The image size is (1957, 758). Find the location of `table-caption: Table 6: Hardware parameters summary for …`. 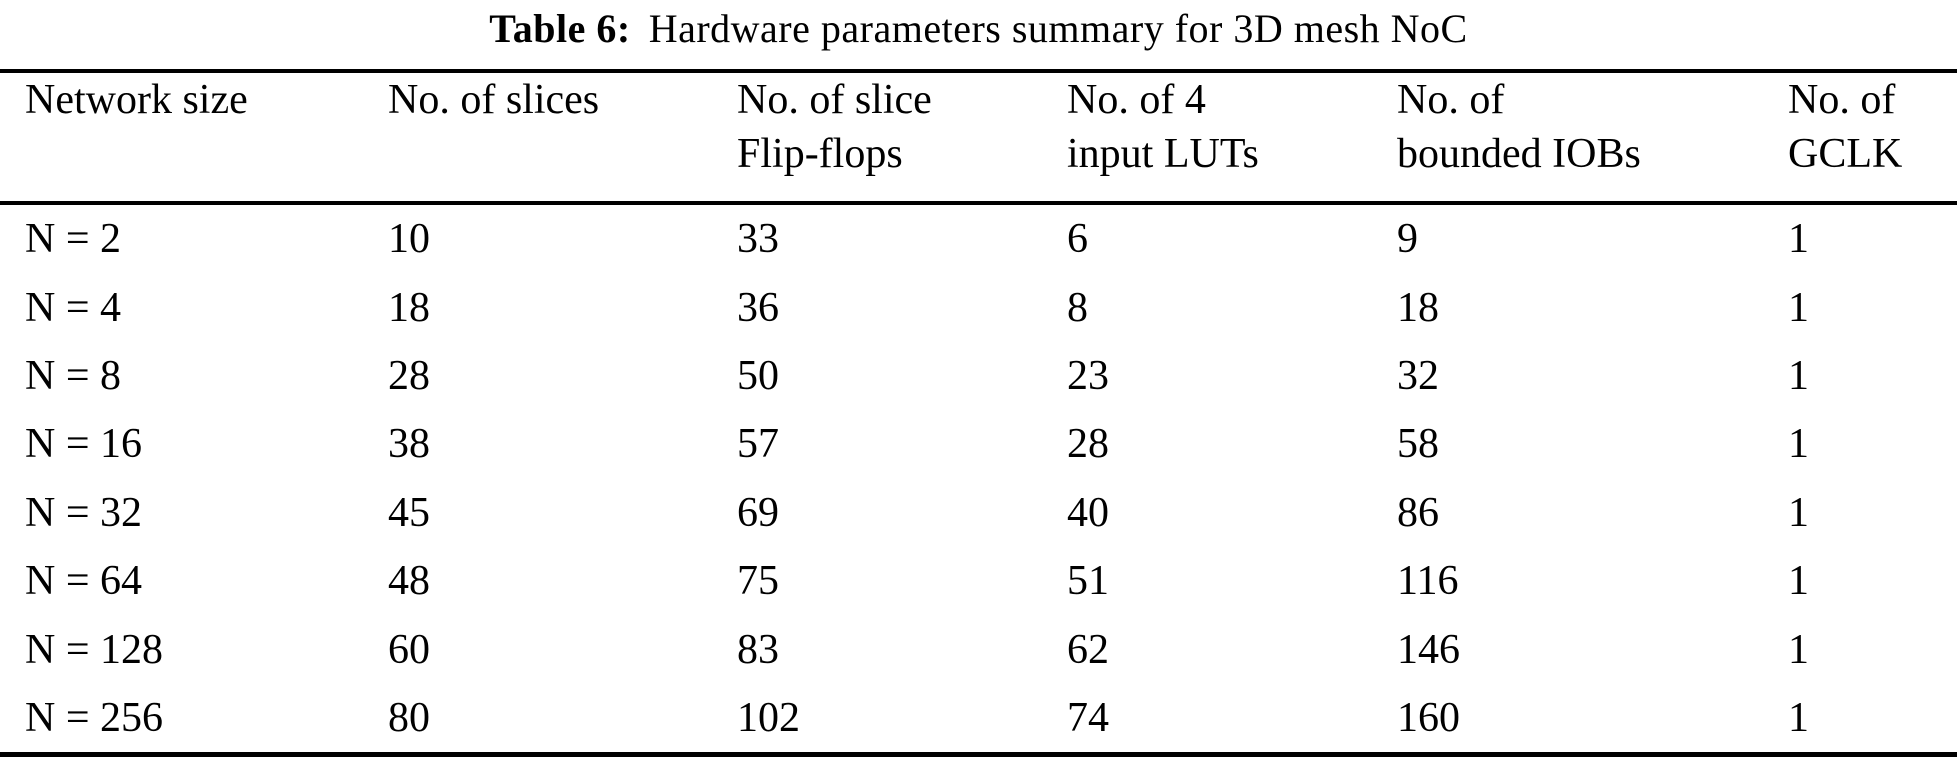

table-caption: Table 6: Hardware parameters summary for … is located at coordinates (978, 34).